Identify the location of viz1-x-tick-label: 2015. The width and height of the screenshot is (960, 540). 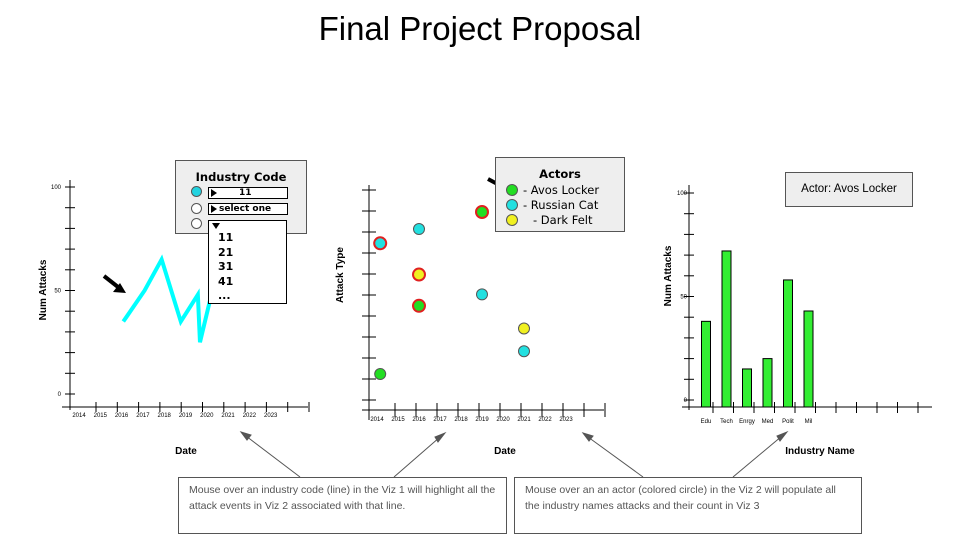
(101, 416).